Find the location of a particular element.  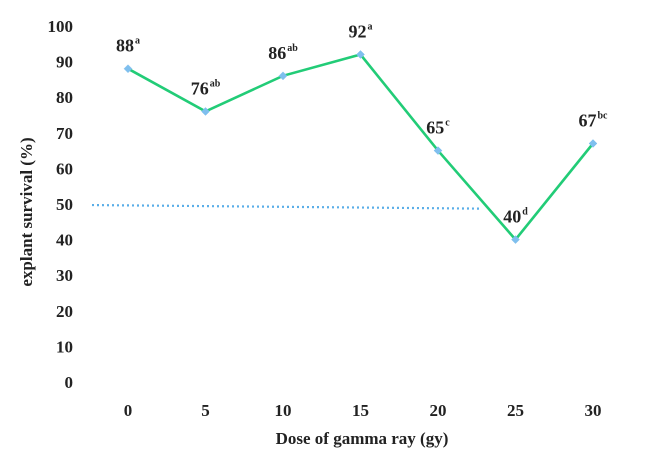

svg-text: 40d is located at coordinates (515, 217).